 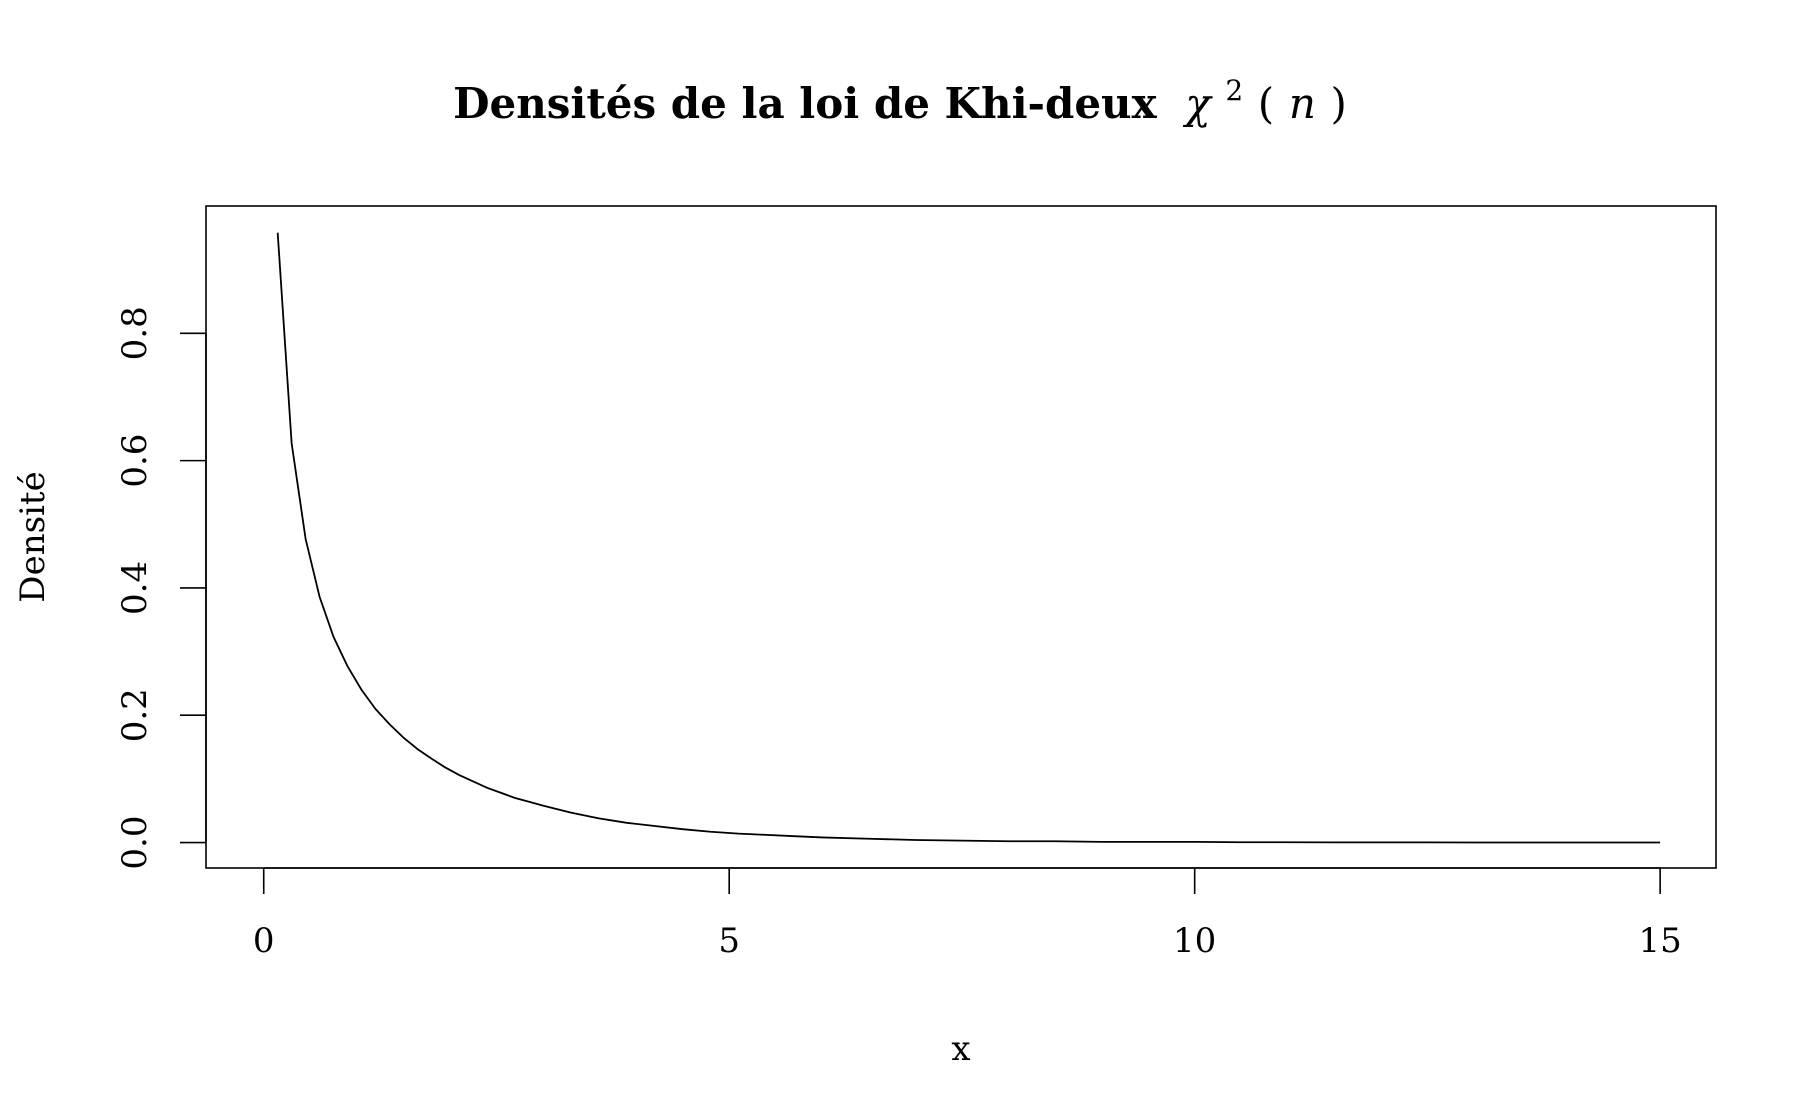 What do you see at coordinates (1660, 941) in the screenshot?
I see `x-tick-label: 15` at bounding box center [1660, 941].